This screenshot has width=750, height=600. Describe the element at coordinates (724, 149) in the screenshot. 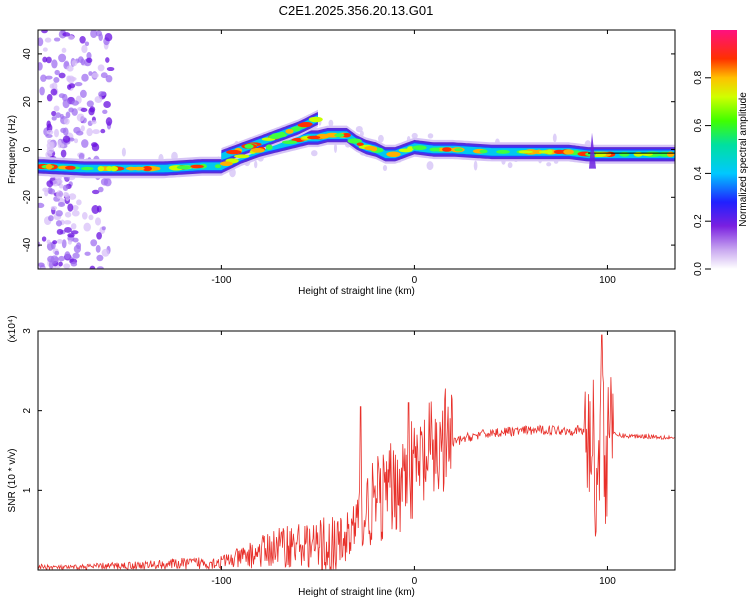

I see `colorbar-gradient` at that location.